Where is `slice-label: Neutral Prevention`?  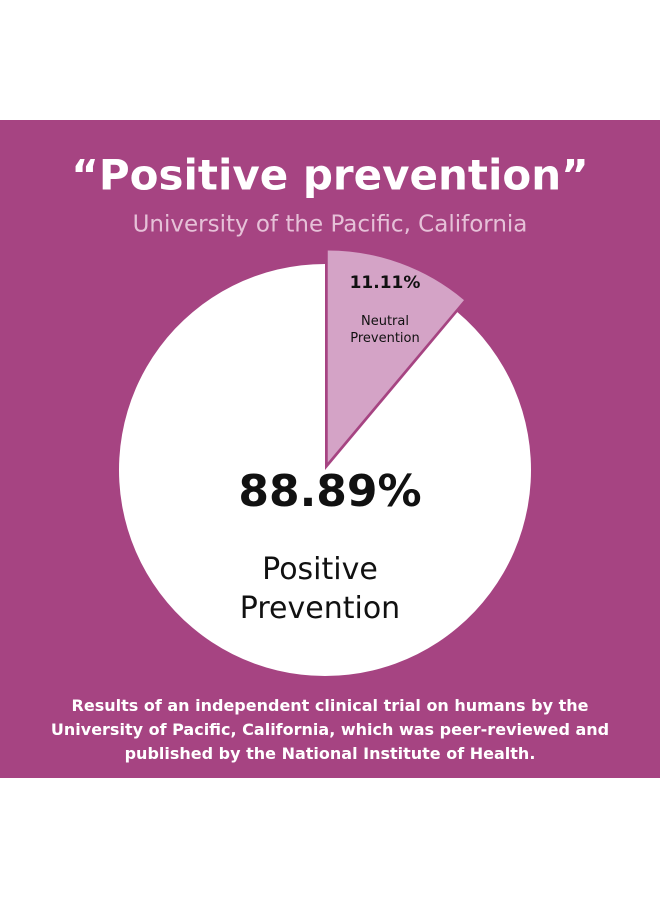
slice-label: Neutral Prevention is located at coordinates (385, 330).